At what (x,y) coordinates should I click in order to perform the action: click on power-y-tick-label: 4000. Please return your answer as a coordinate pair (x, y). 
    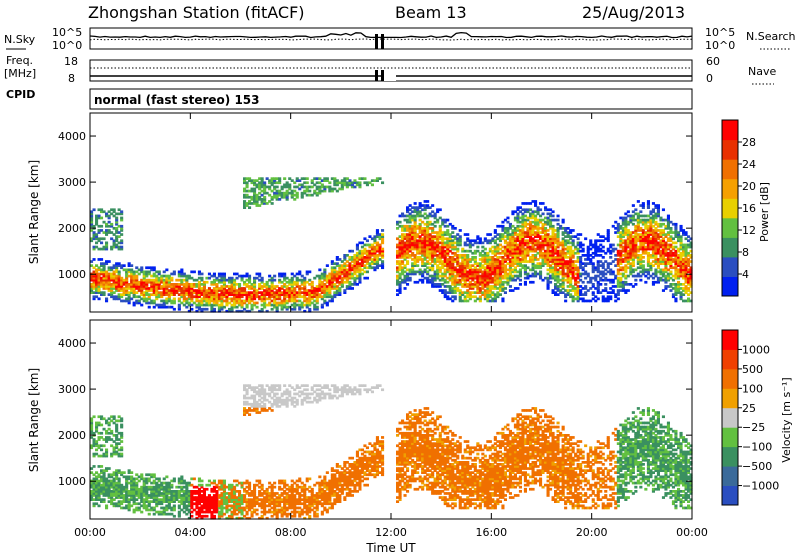
    Looking at the image, I should click on (72, 136).